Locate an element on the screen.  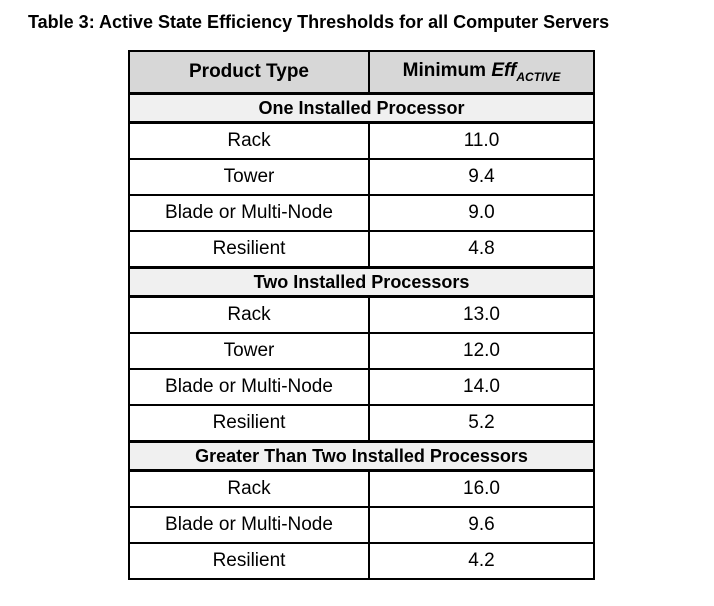
table-header-row: Product Type Minimum EffACTIVE is located at coordinates (361, 72).